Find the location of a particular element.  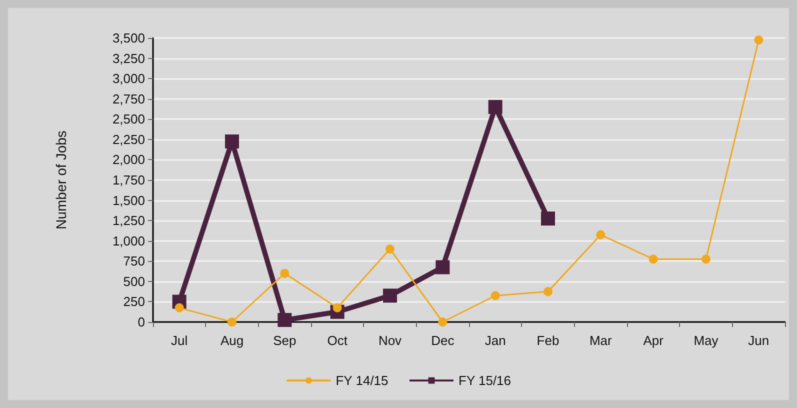

x-tick-label: Mar is located at coordinates (601, 340).